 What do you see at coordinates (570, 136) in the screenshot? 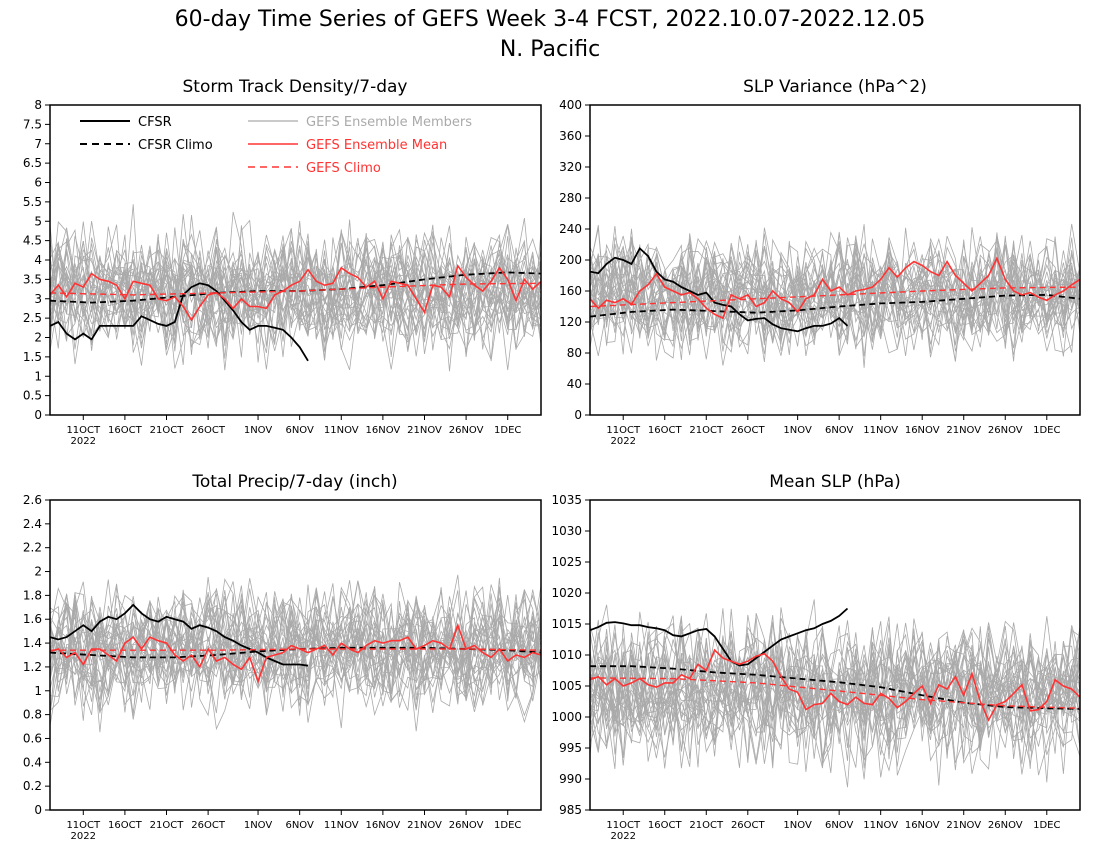
I see `y-tick-label: 360` at bounding box center [570, 136].